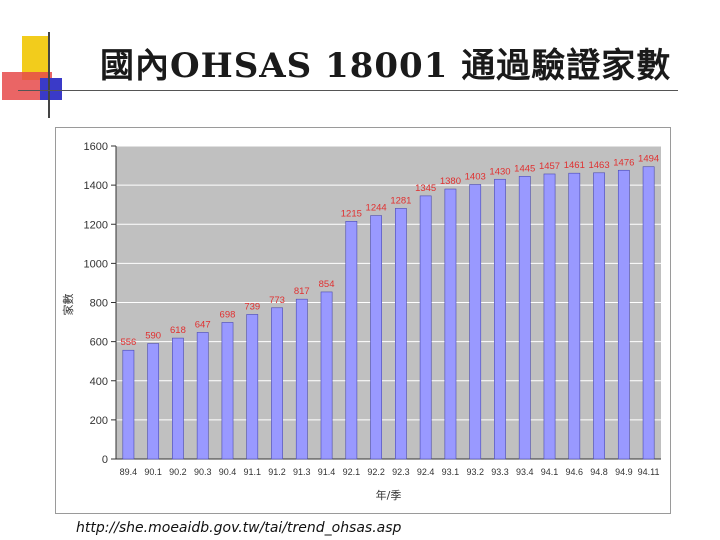 The height and width of the screenshot is (540, 720). I want to click on data-label: 1494, so click(648, 159).